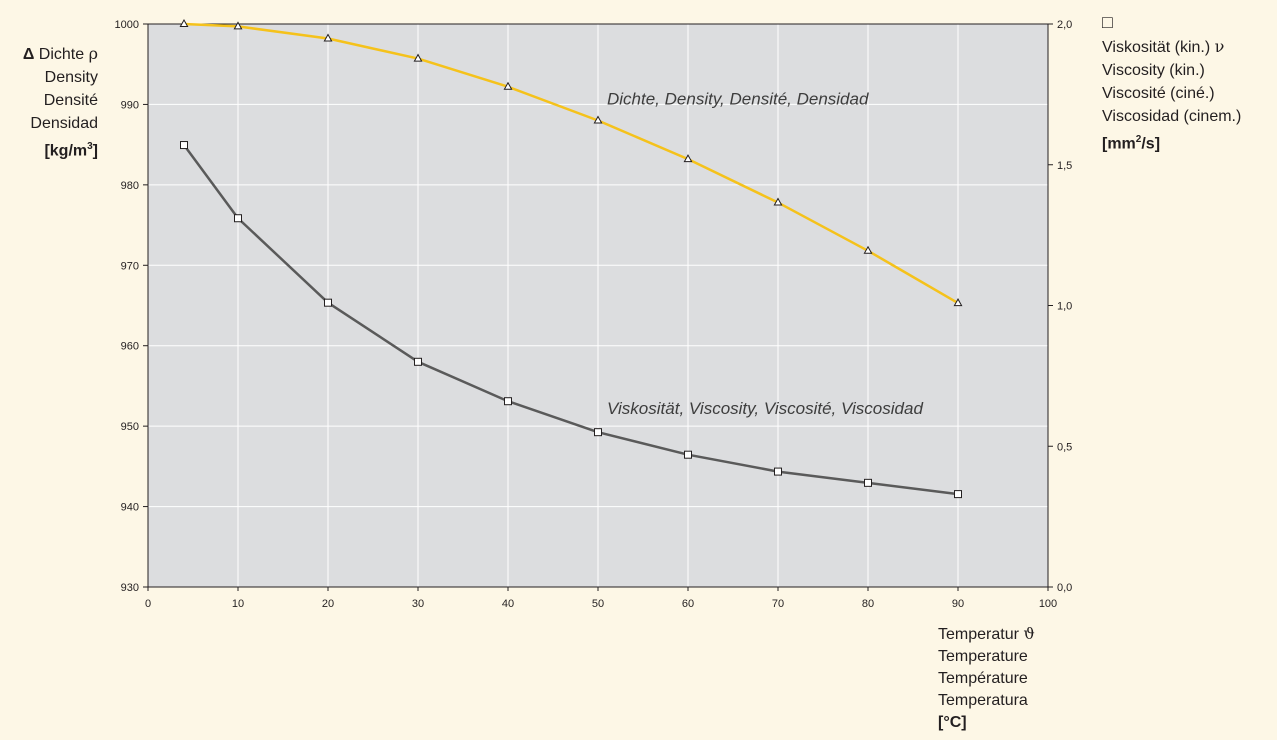 The height and width of the screenshot is (740, 1277). Describe the element at coordinates (598, 604) in the screenshot. I see `x-tick-label: 50` at that location.